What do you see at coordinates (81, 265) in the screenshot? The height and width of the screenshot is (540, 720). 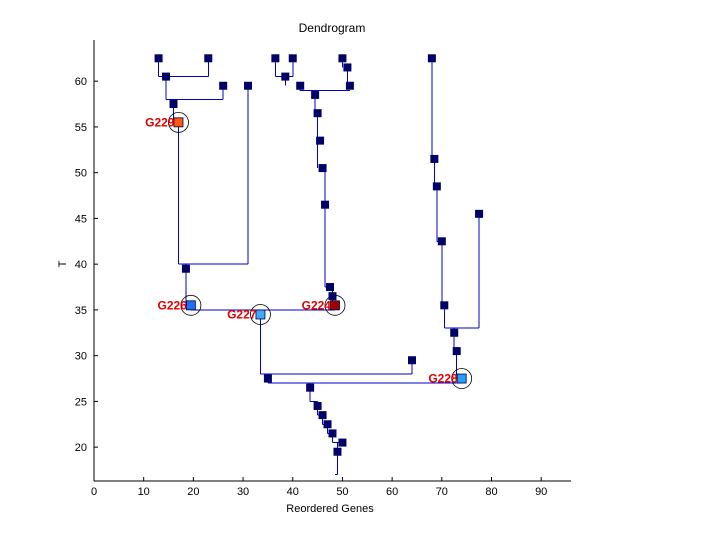 I see `y-tick-label-4: 40` at bounding box center [81, 265].